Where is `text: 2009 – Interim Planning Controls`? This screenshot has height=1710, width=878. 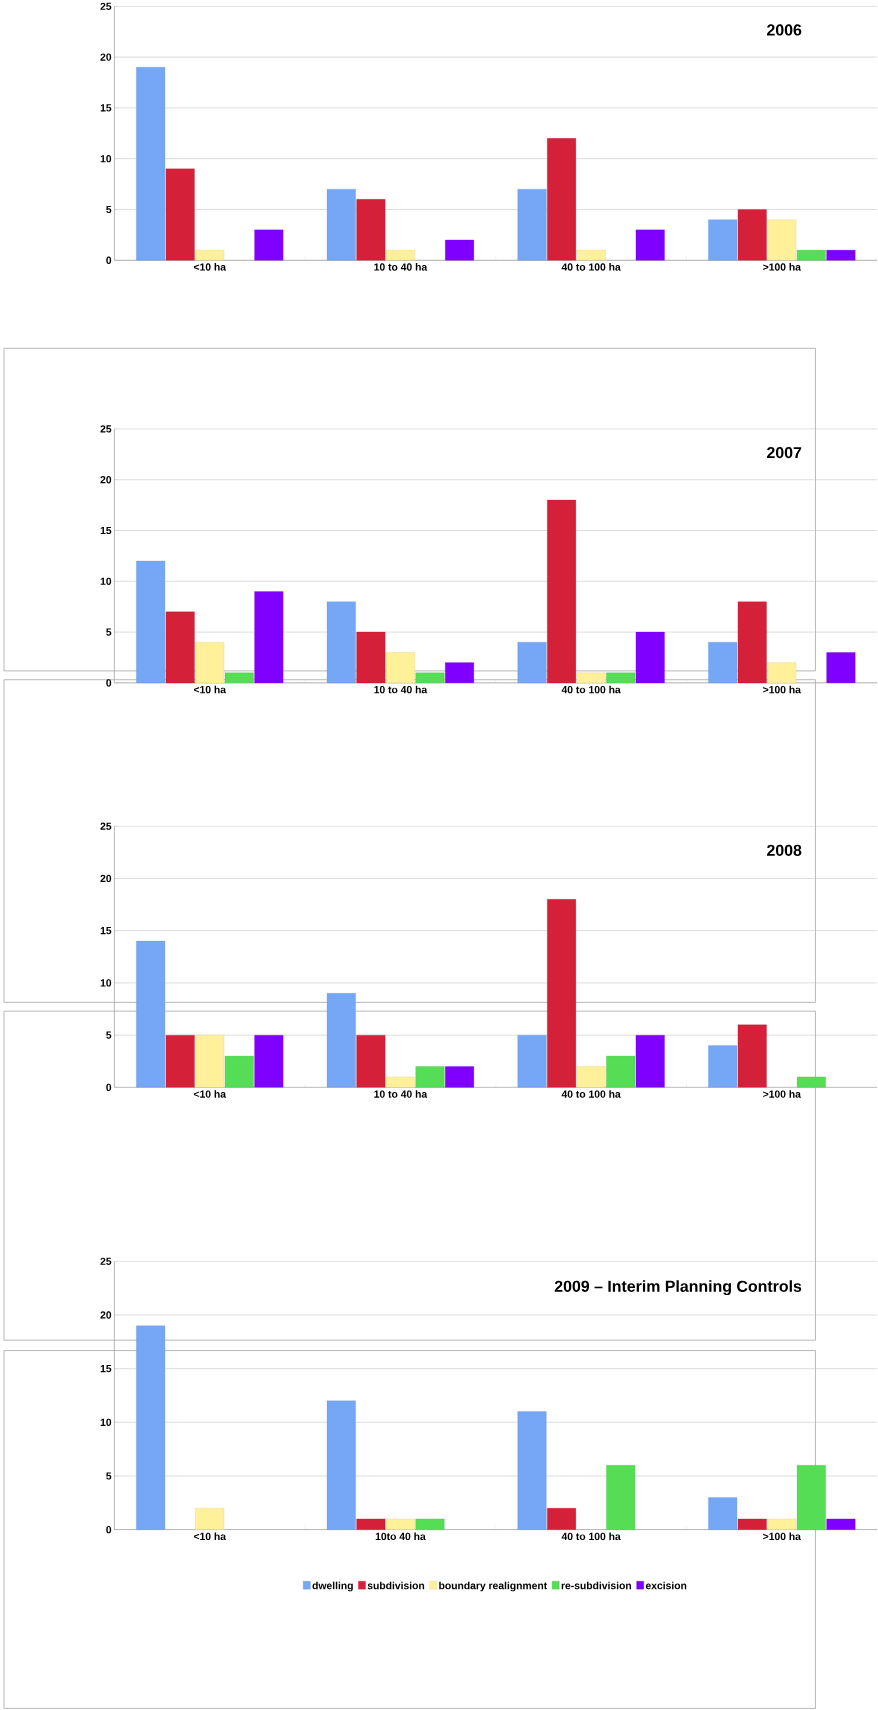 text: 2009 – Interim Planning Controls is located at coordinates (678, 1288).